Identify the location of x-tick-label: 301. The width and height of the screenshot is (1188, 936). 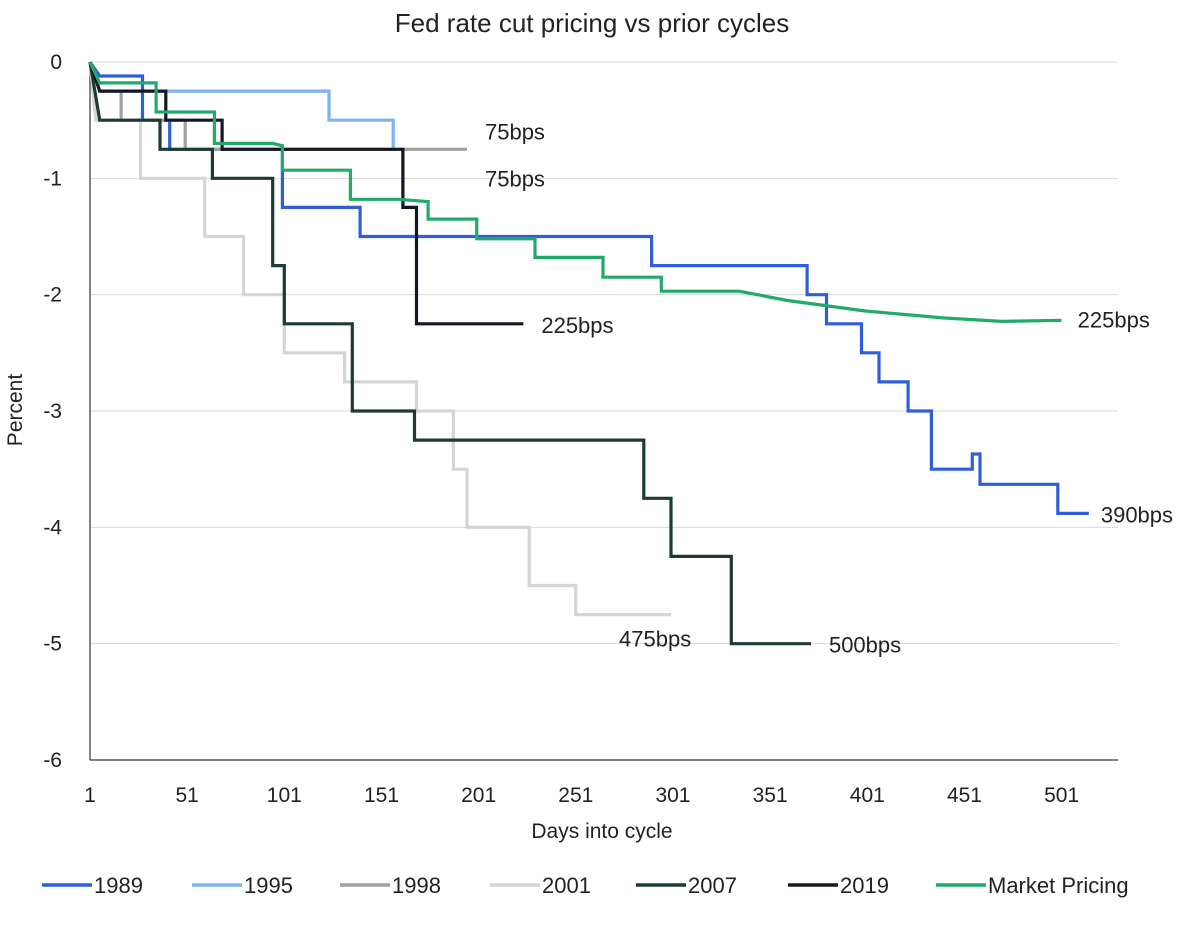
(672, 795).